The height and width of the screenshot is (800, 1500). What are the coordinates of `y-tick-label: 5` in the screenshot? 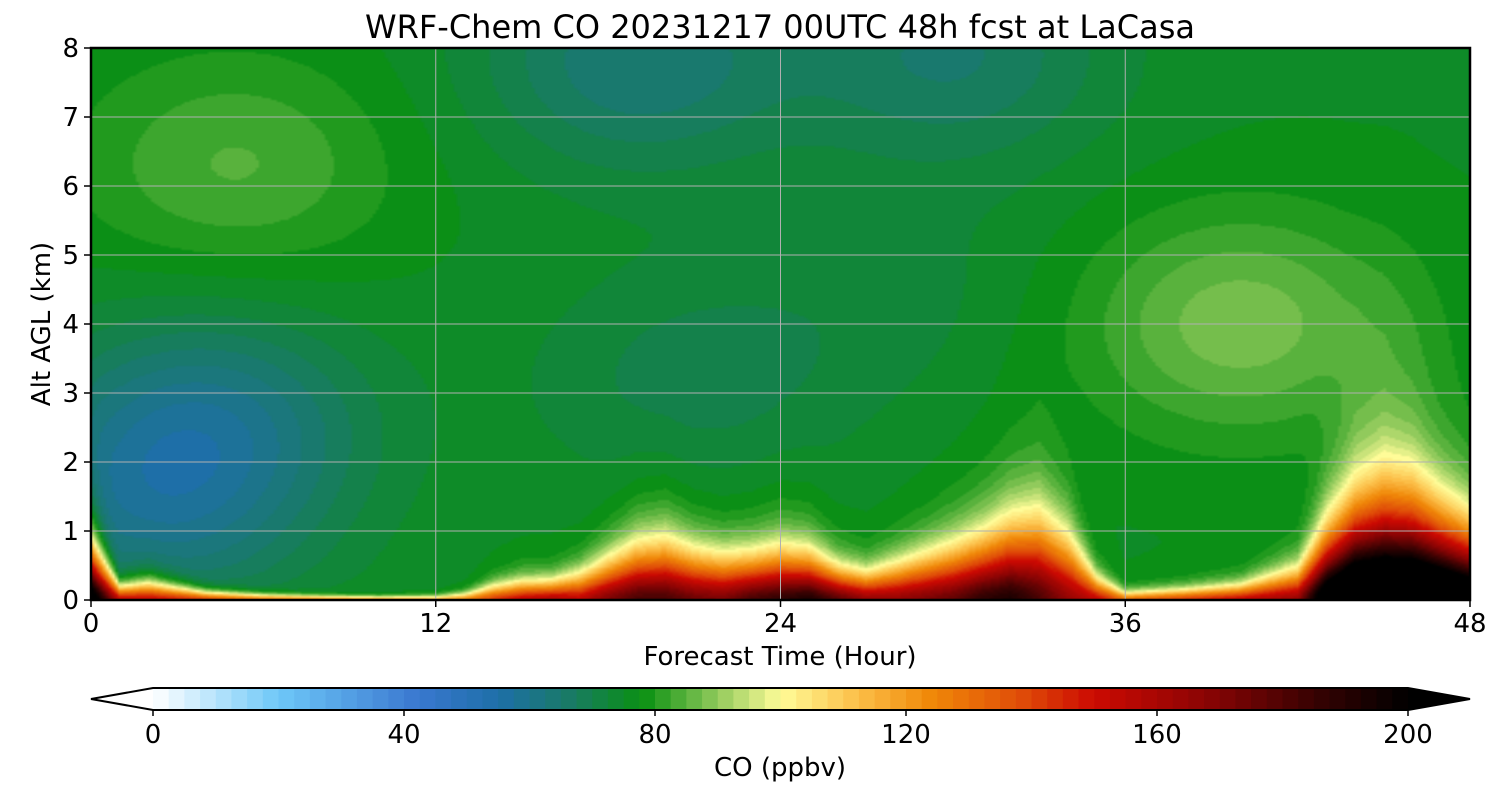 It's located at (70, 256).